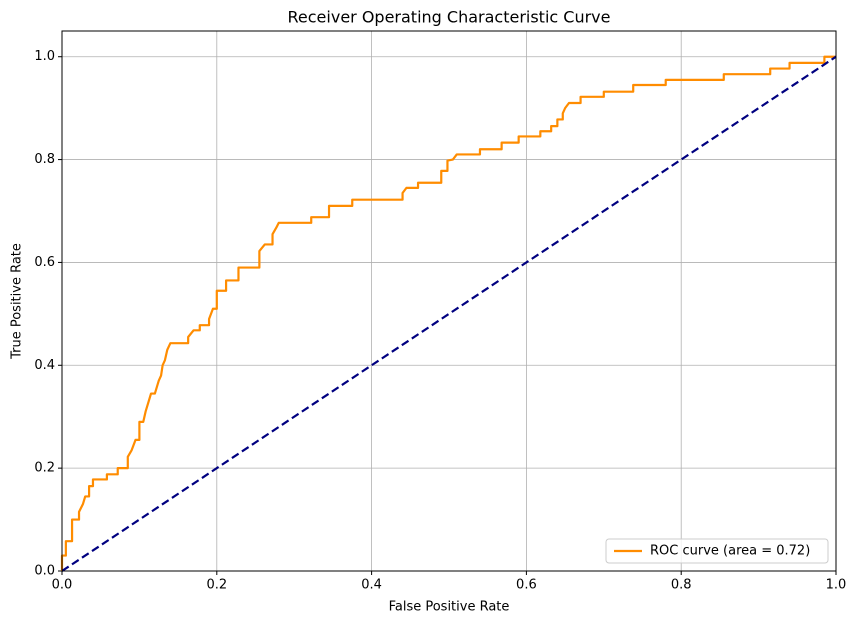 This screenshot has height=624, width=857. Describe the element at coordinates (836, 585) in the screenshot. I see `x-tick-label: 1.0` at that location.